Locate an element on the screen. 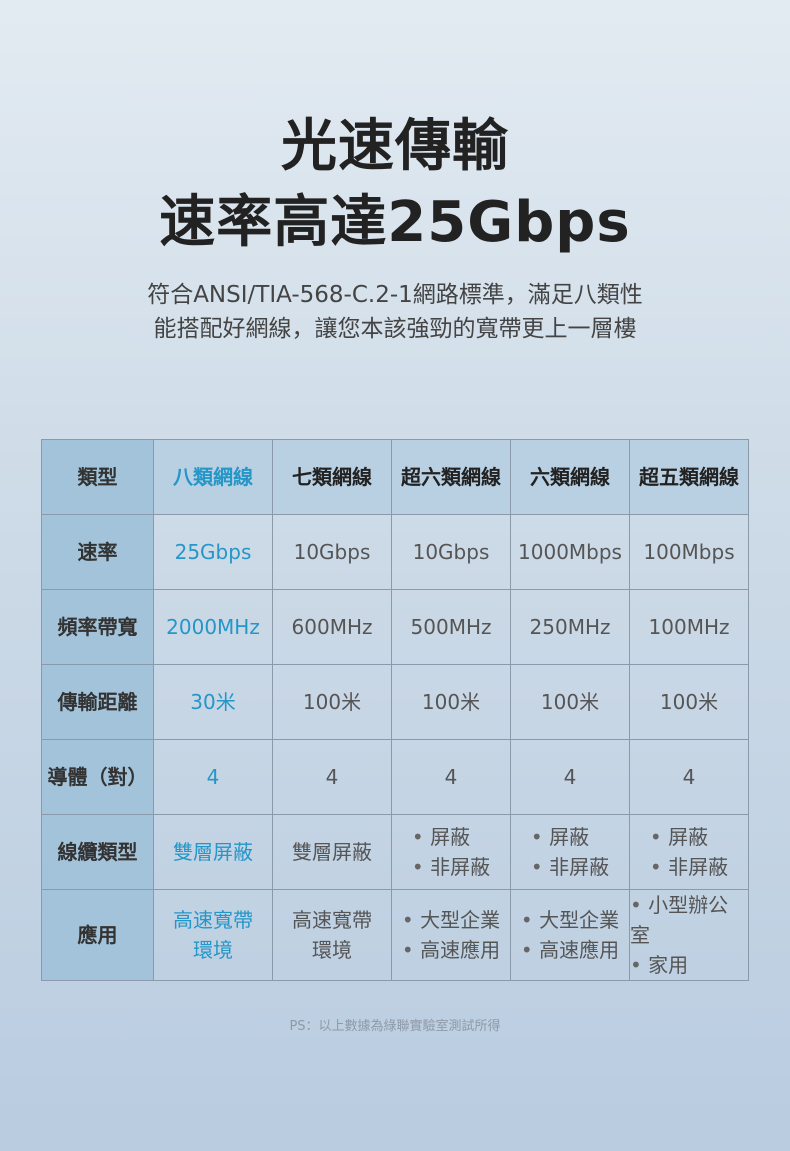 The height and width of the screenshot is (1151, 790). table-cell: 30米 is located at coordinates (213, 702).